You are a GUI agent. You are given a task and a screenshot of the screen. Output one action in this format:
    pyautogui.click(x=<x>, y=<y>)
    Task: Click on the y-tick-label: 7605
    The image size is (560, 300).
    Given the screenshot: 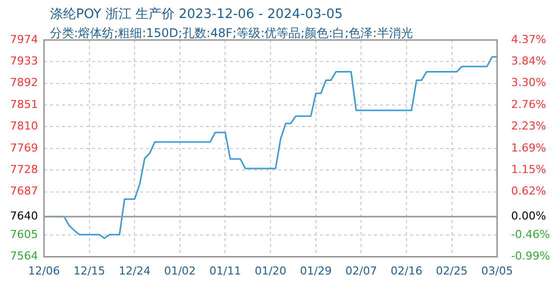 What is the action you would take?
    pyautogui.click(x=24, y=234)
    